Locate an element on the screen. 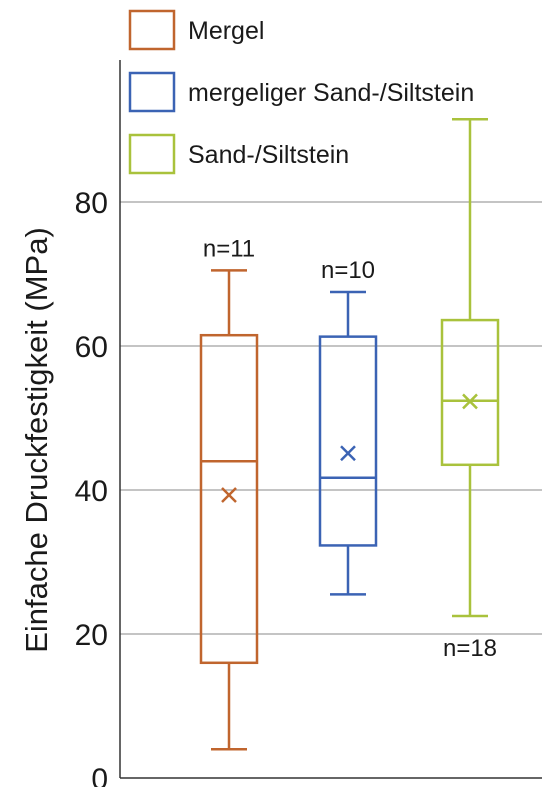 The height and width of the screenshot is (787, 542). y-tick-label-20: 20 is located at coordinates (91, 635).